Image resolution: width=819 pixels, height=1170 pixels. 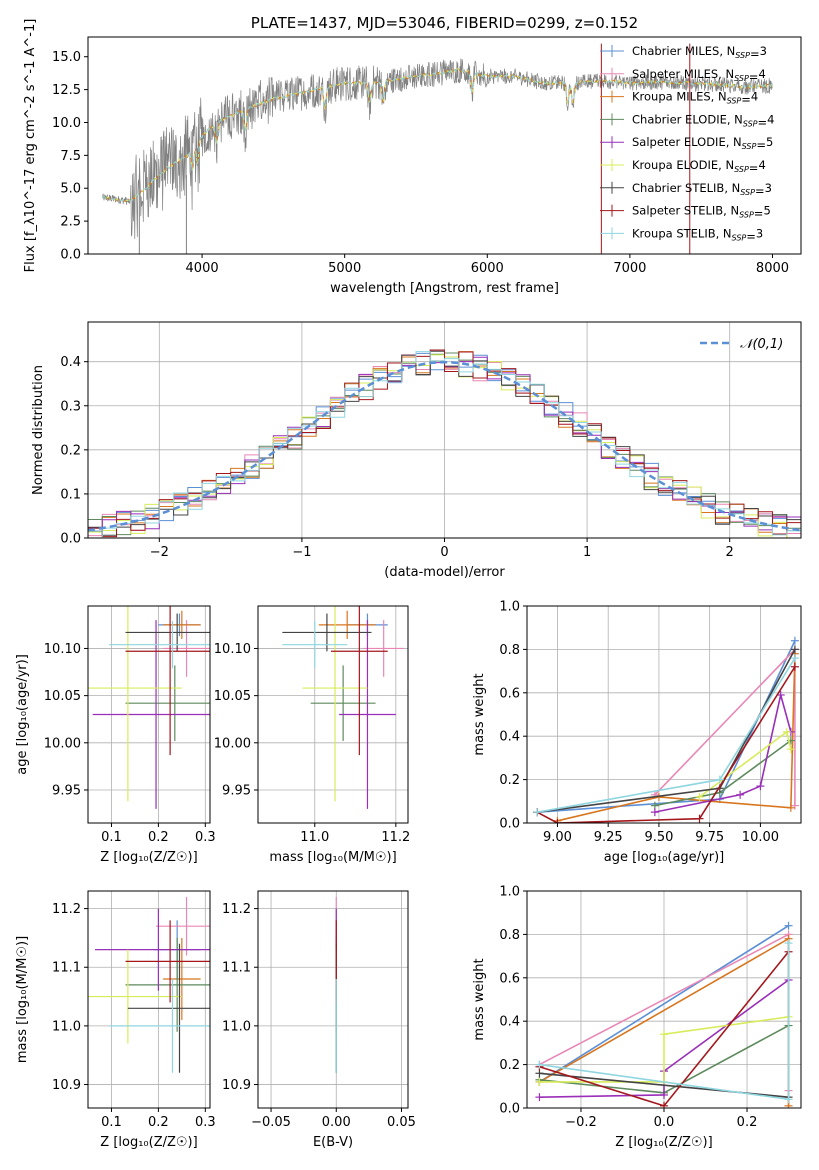 What do you see at coordinates (70, 406) in the screenshot?
I see `y-tick-label: 0.3` at bounding box center [70, 406].